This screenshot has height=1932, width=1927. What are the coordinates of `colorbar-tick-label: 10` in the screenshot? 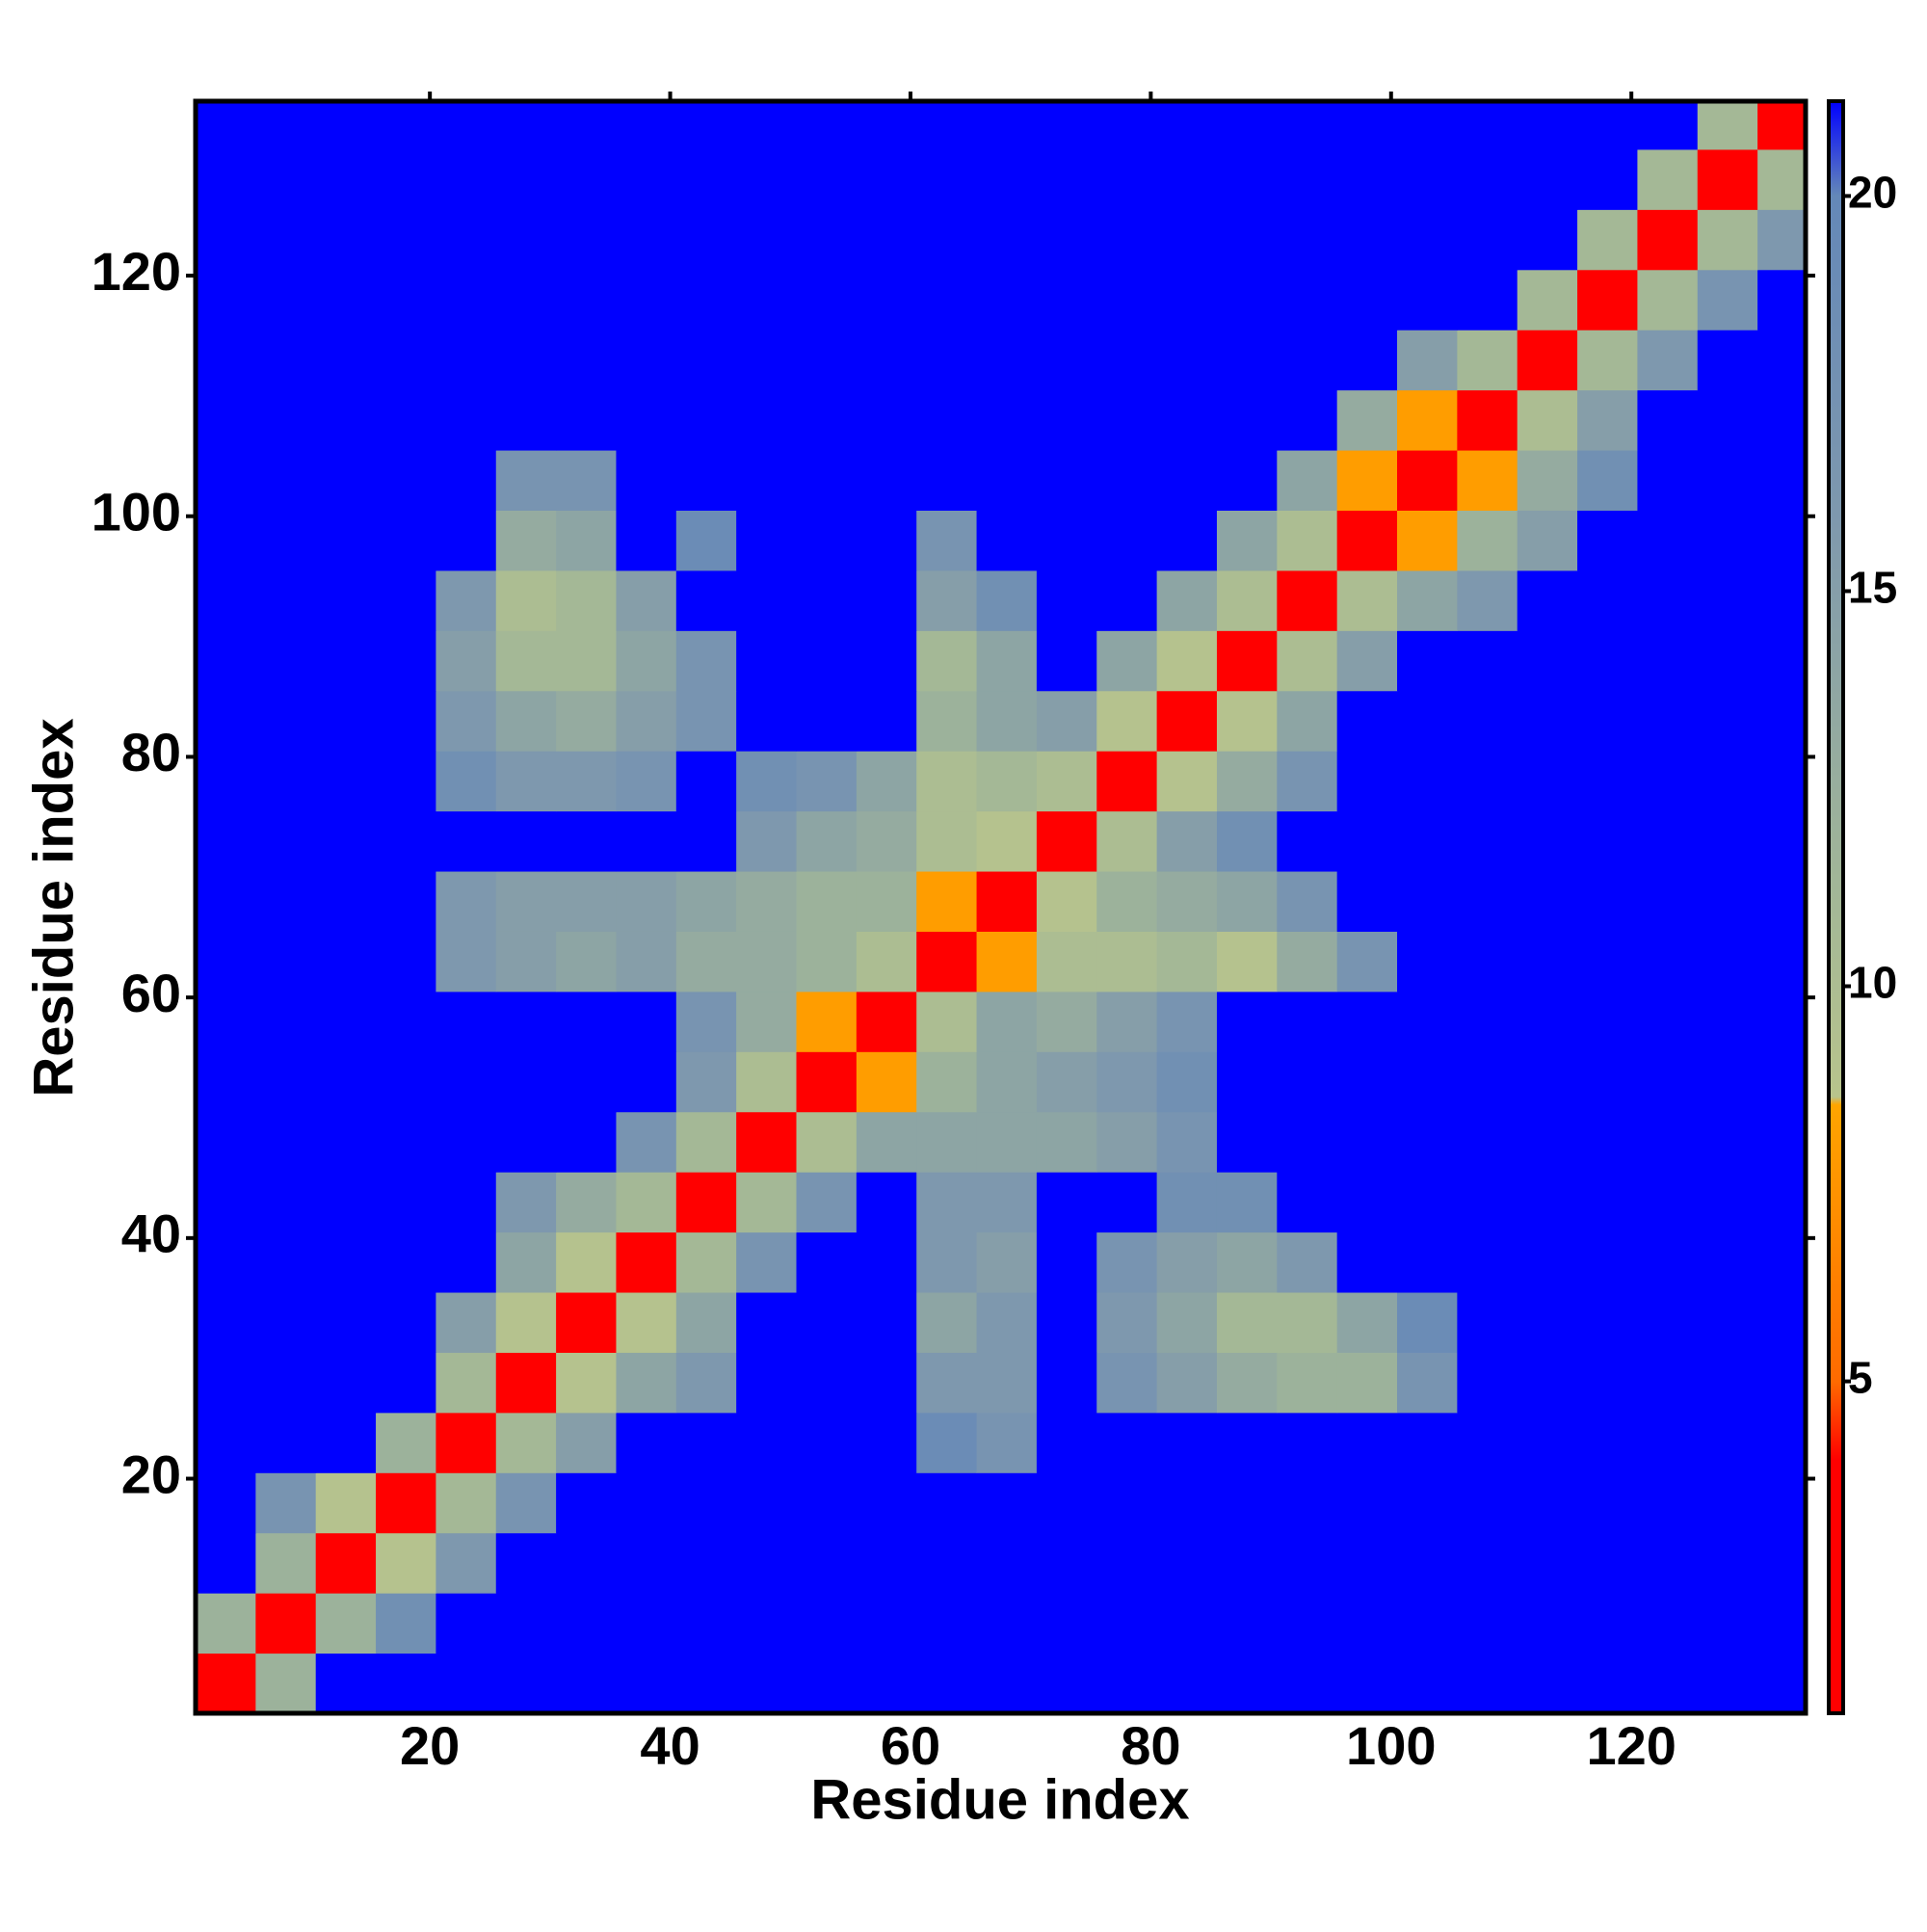 It's located at (1873, 983).